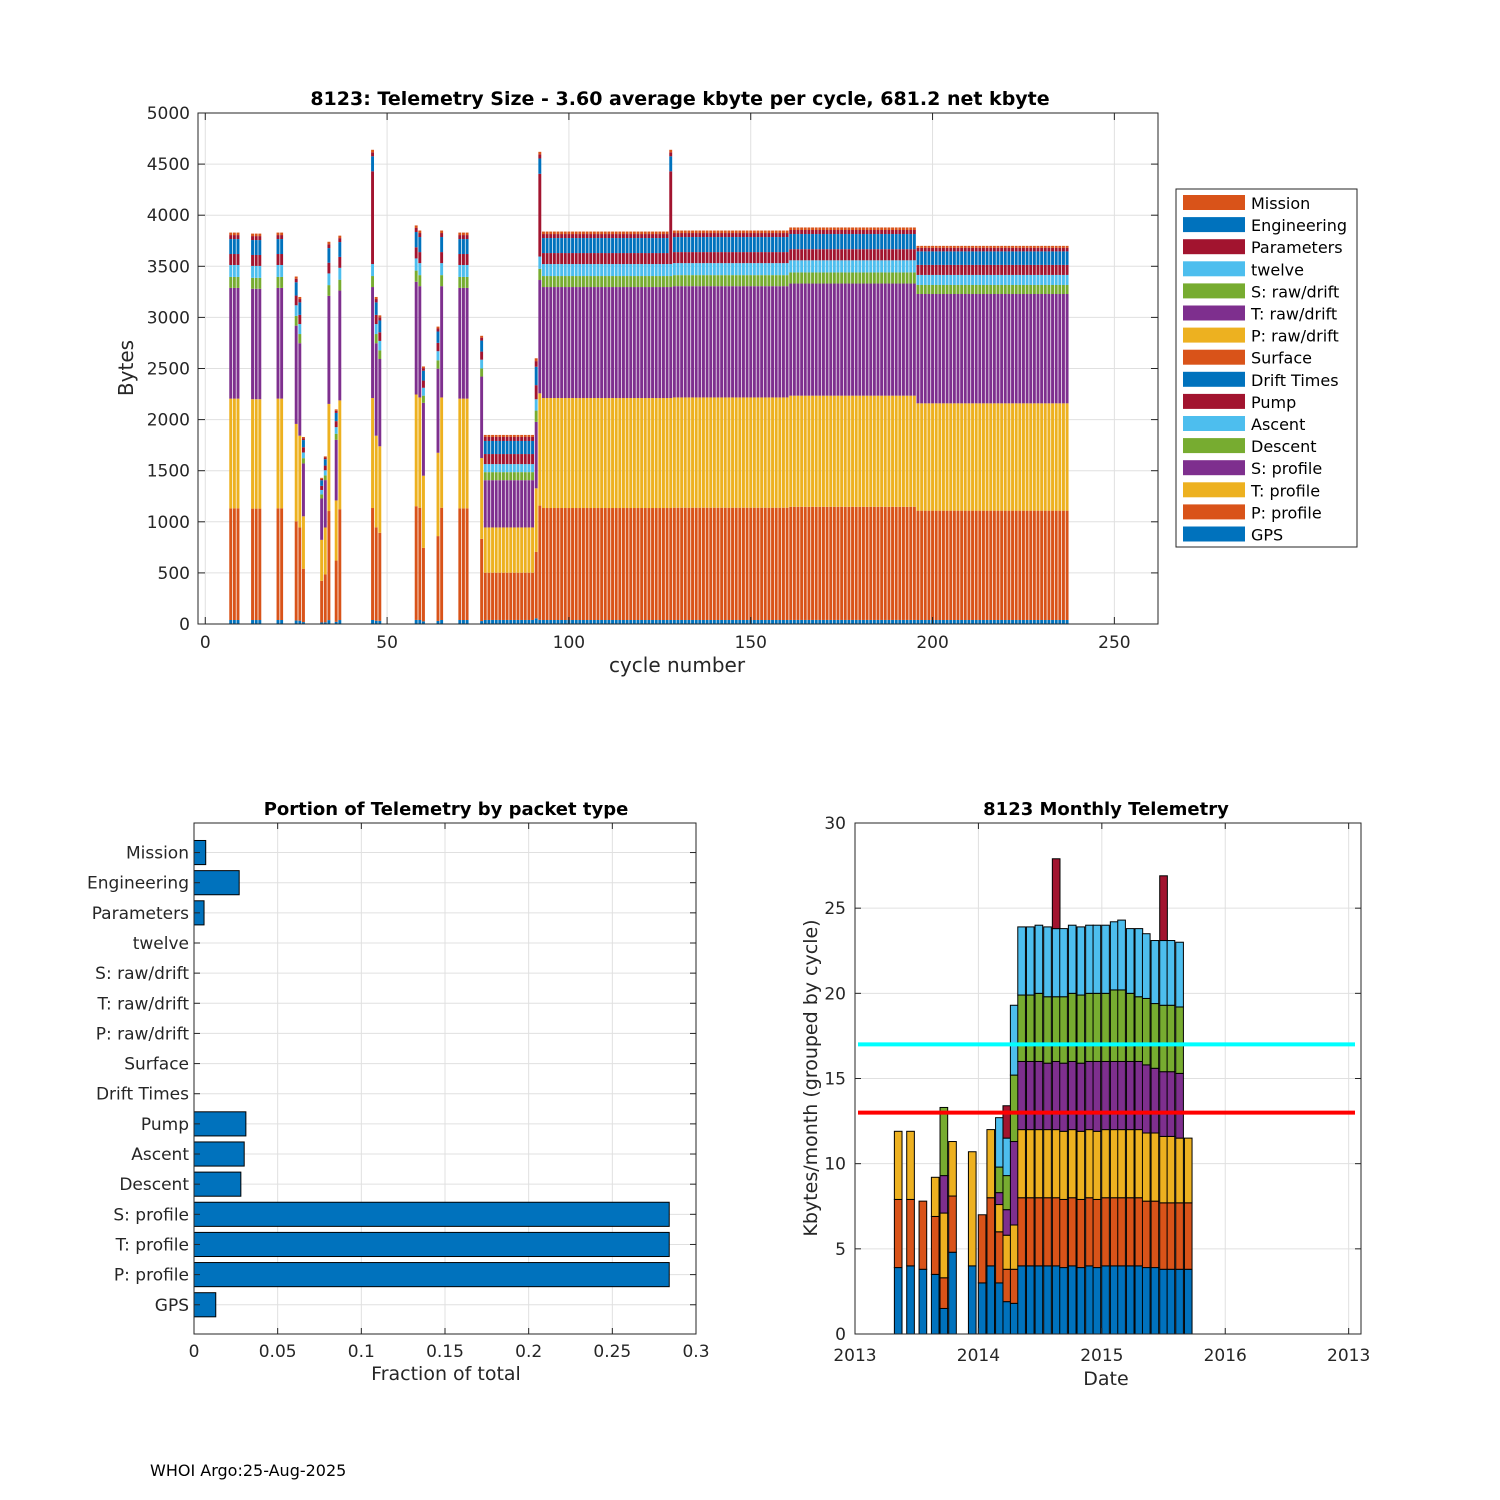 The height and width of the screenshot is (1500, 1500). Describe the element at coordinates (1106, 809) in the screenshot. I see `monthly-chart-title: 8123 Monthly Telemetry` at that location.